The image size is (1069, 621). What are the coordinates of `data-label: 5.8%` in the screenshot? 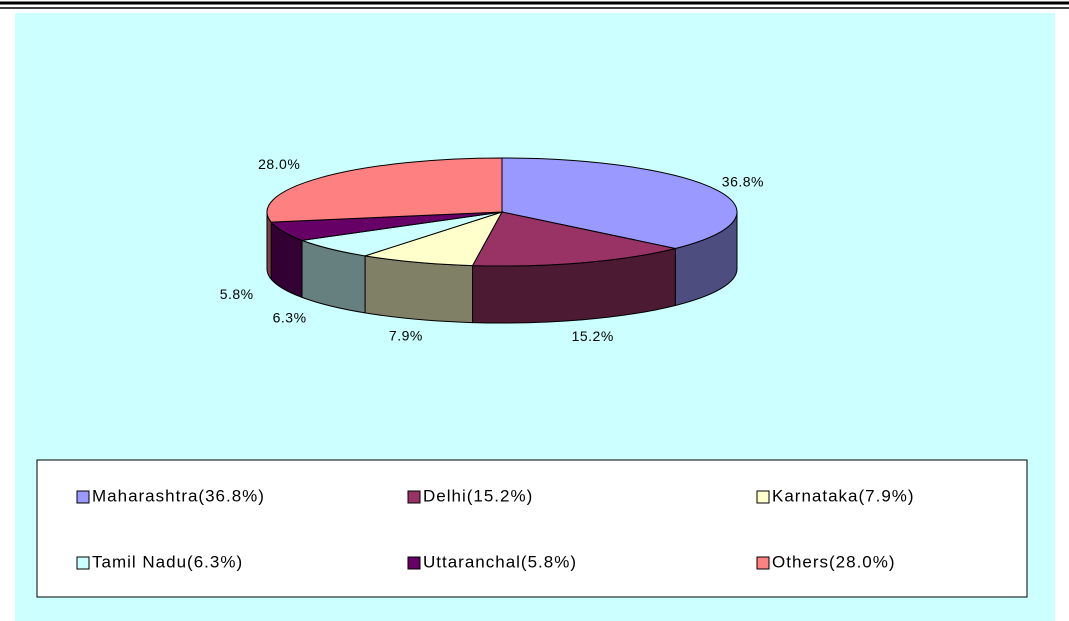 It's located at (237, 294).